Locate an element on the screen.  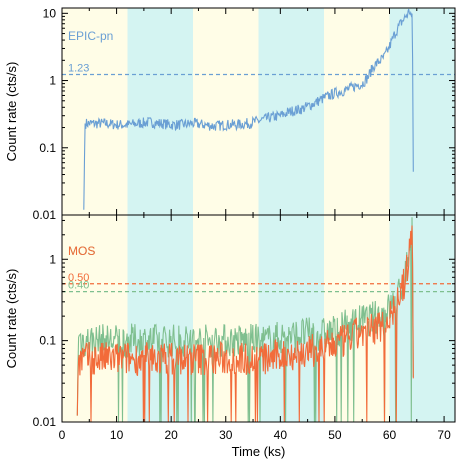
series-label: EPIC-pn is located at coordinates (90, 36).